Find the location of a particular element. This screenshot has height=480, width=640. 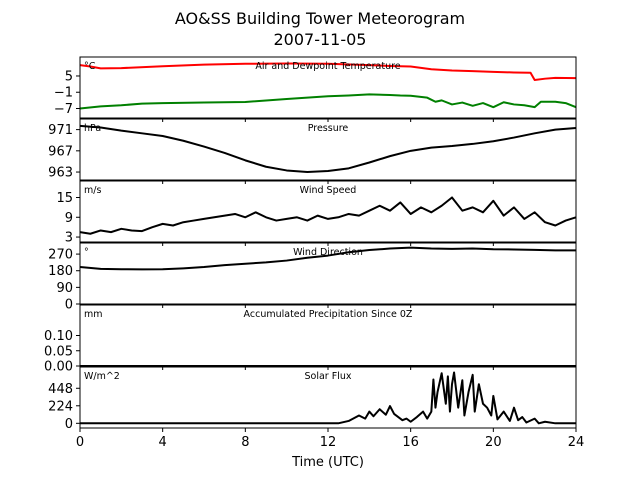

panel-title: Pressure is located at coordinates (328, 128).